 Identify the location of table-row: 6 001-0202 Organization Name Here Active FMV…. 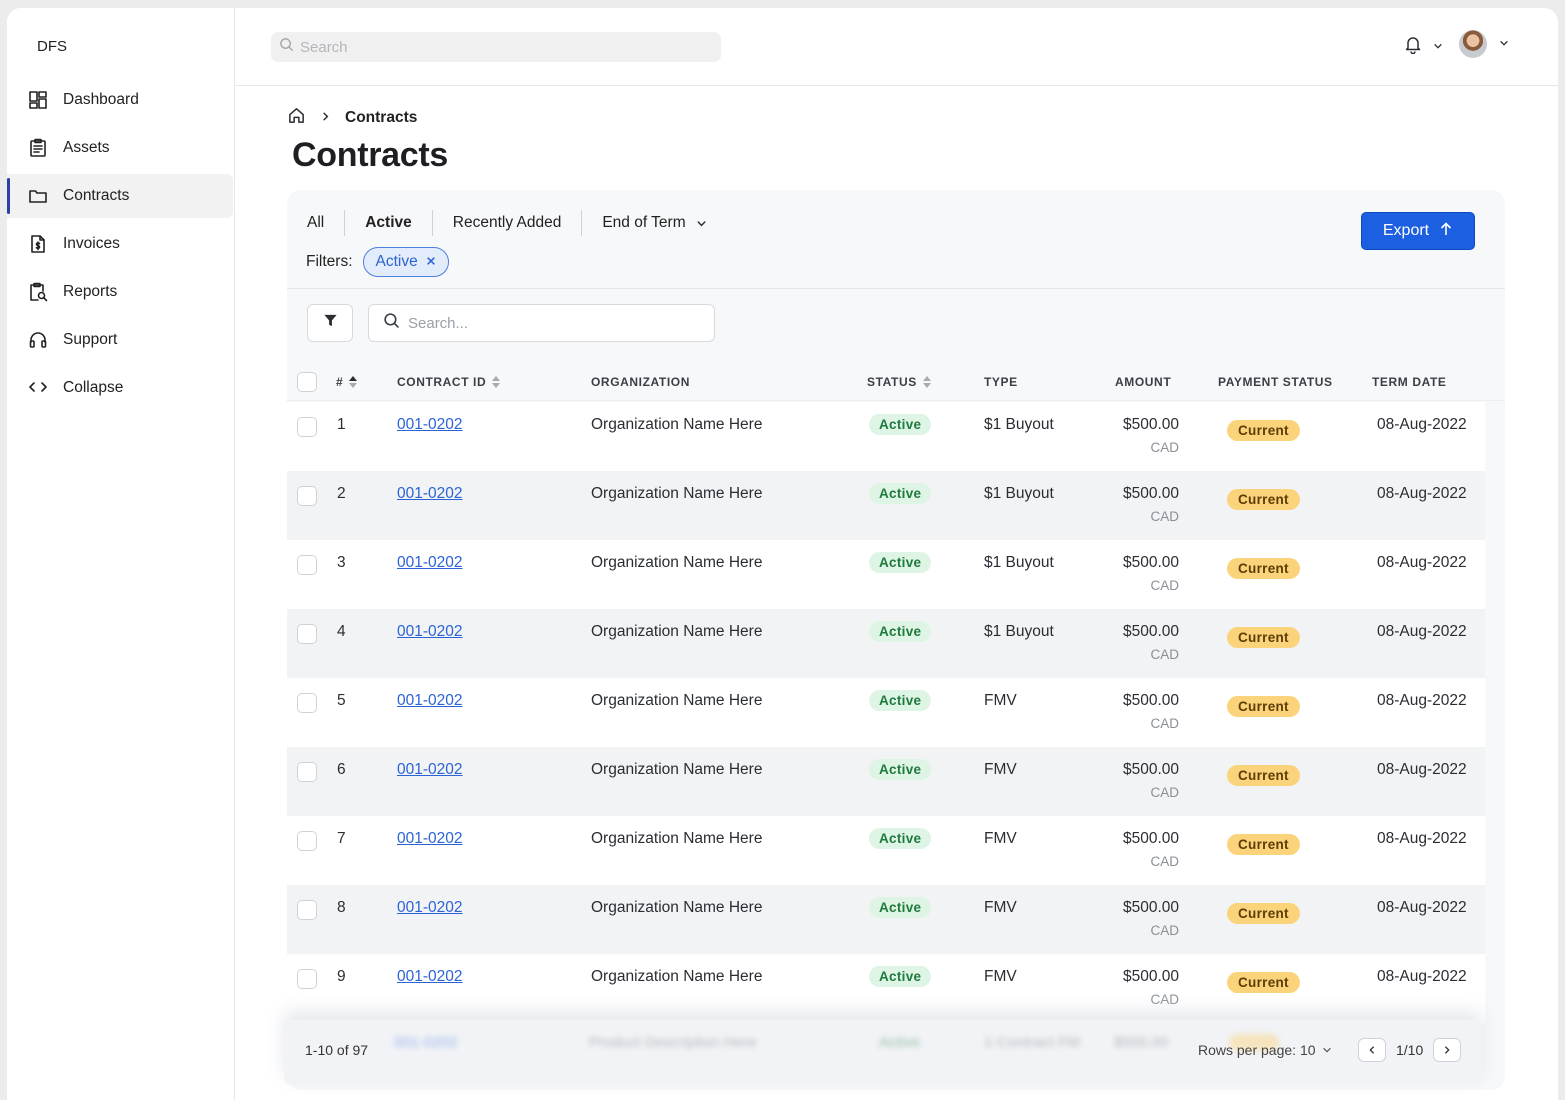
(886, 781).